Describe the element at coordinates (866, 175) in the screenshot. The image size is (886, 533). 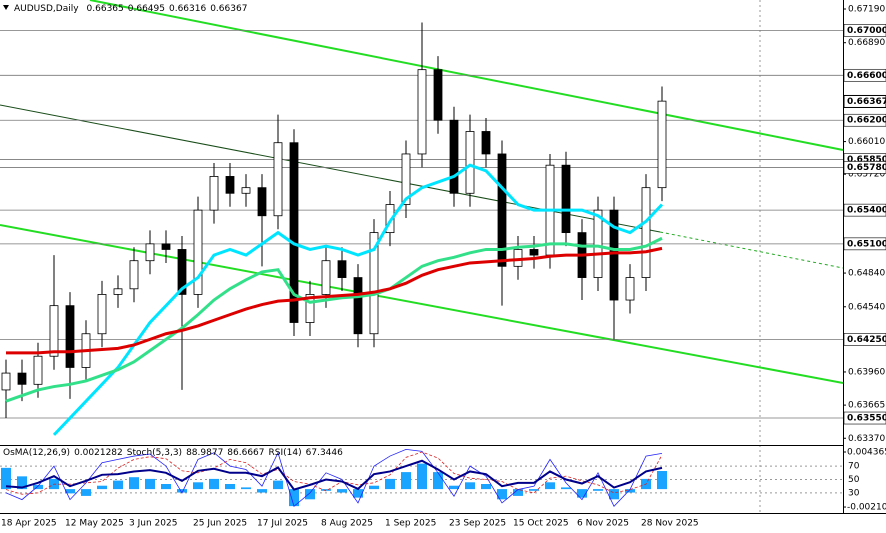
I see `y-tick-label: 0.65720` at that location.